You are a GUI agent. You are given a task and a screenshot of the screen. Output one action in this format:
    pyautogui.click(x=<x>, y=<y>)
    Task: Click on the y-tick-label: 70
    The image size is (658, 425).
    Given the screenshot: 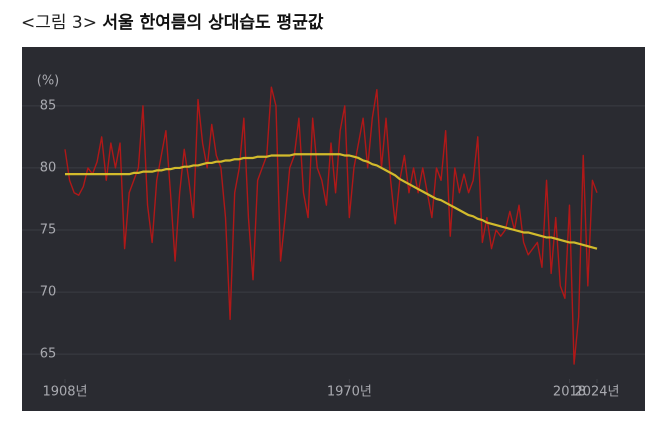 What is the action you would take?
    pyautogui.click(x=48, y=292)
    